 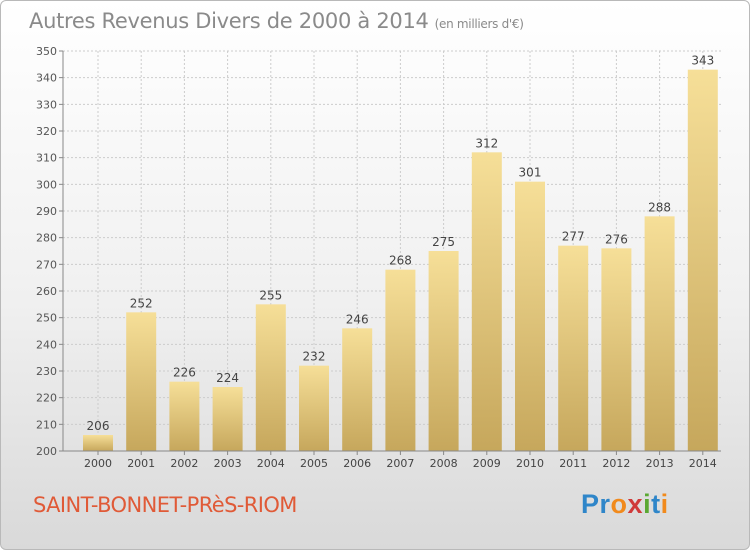 I want to click on y-tick-label: 270, so click(x=46, y=264).